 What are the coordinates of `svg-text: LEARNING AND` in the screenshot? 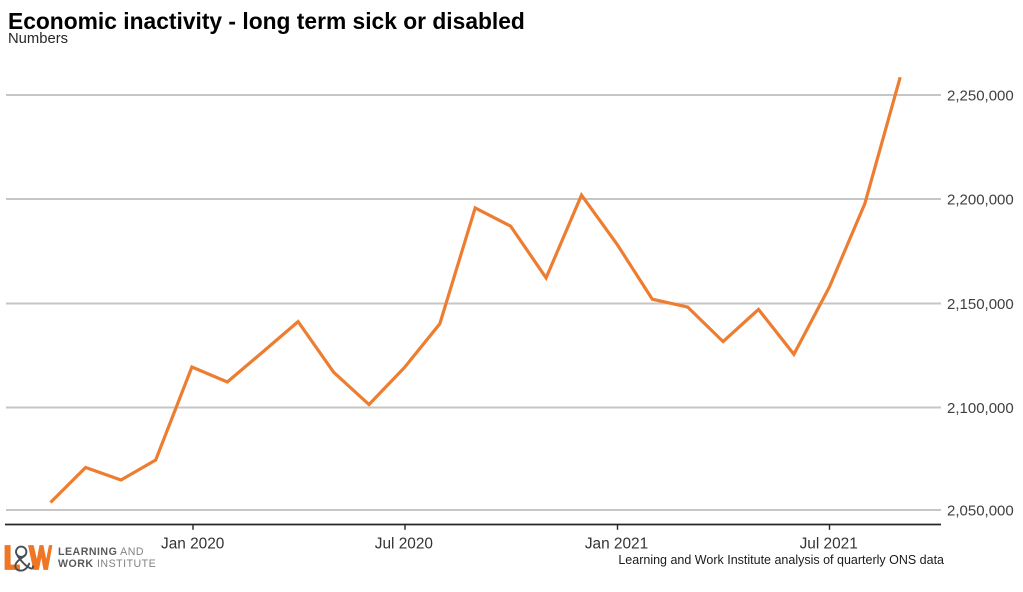 It's located at (101, 552).